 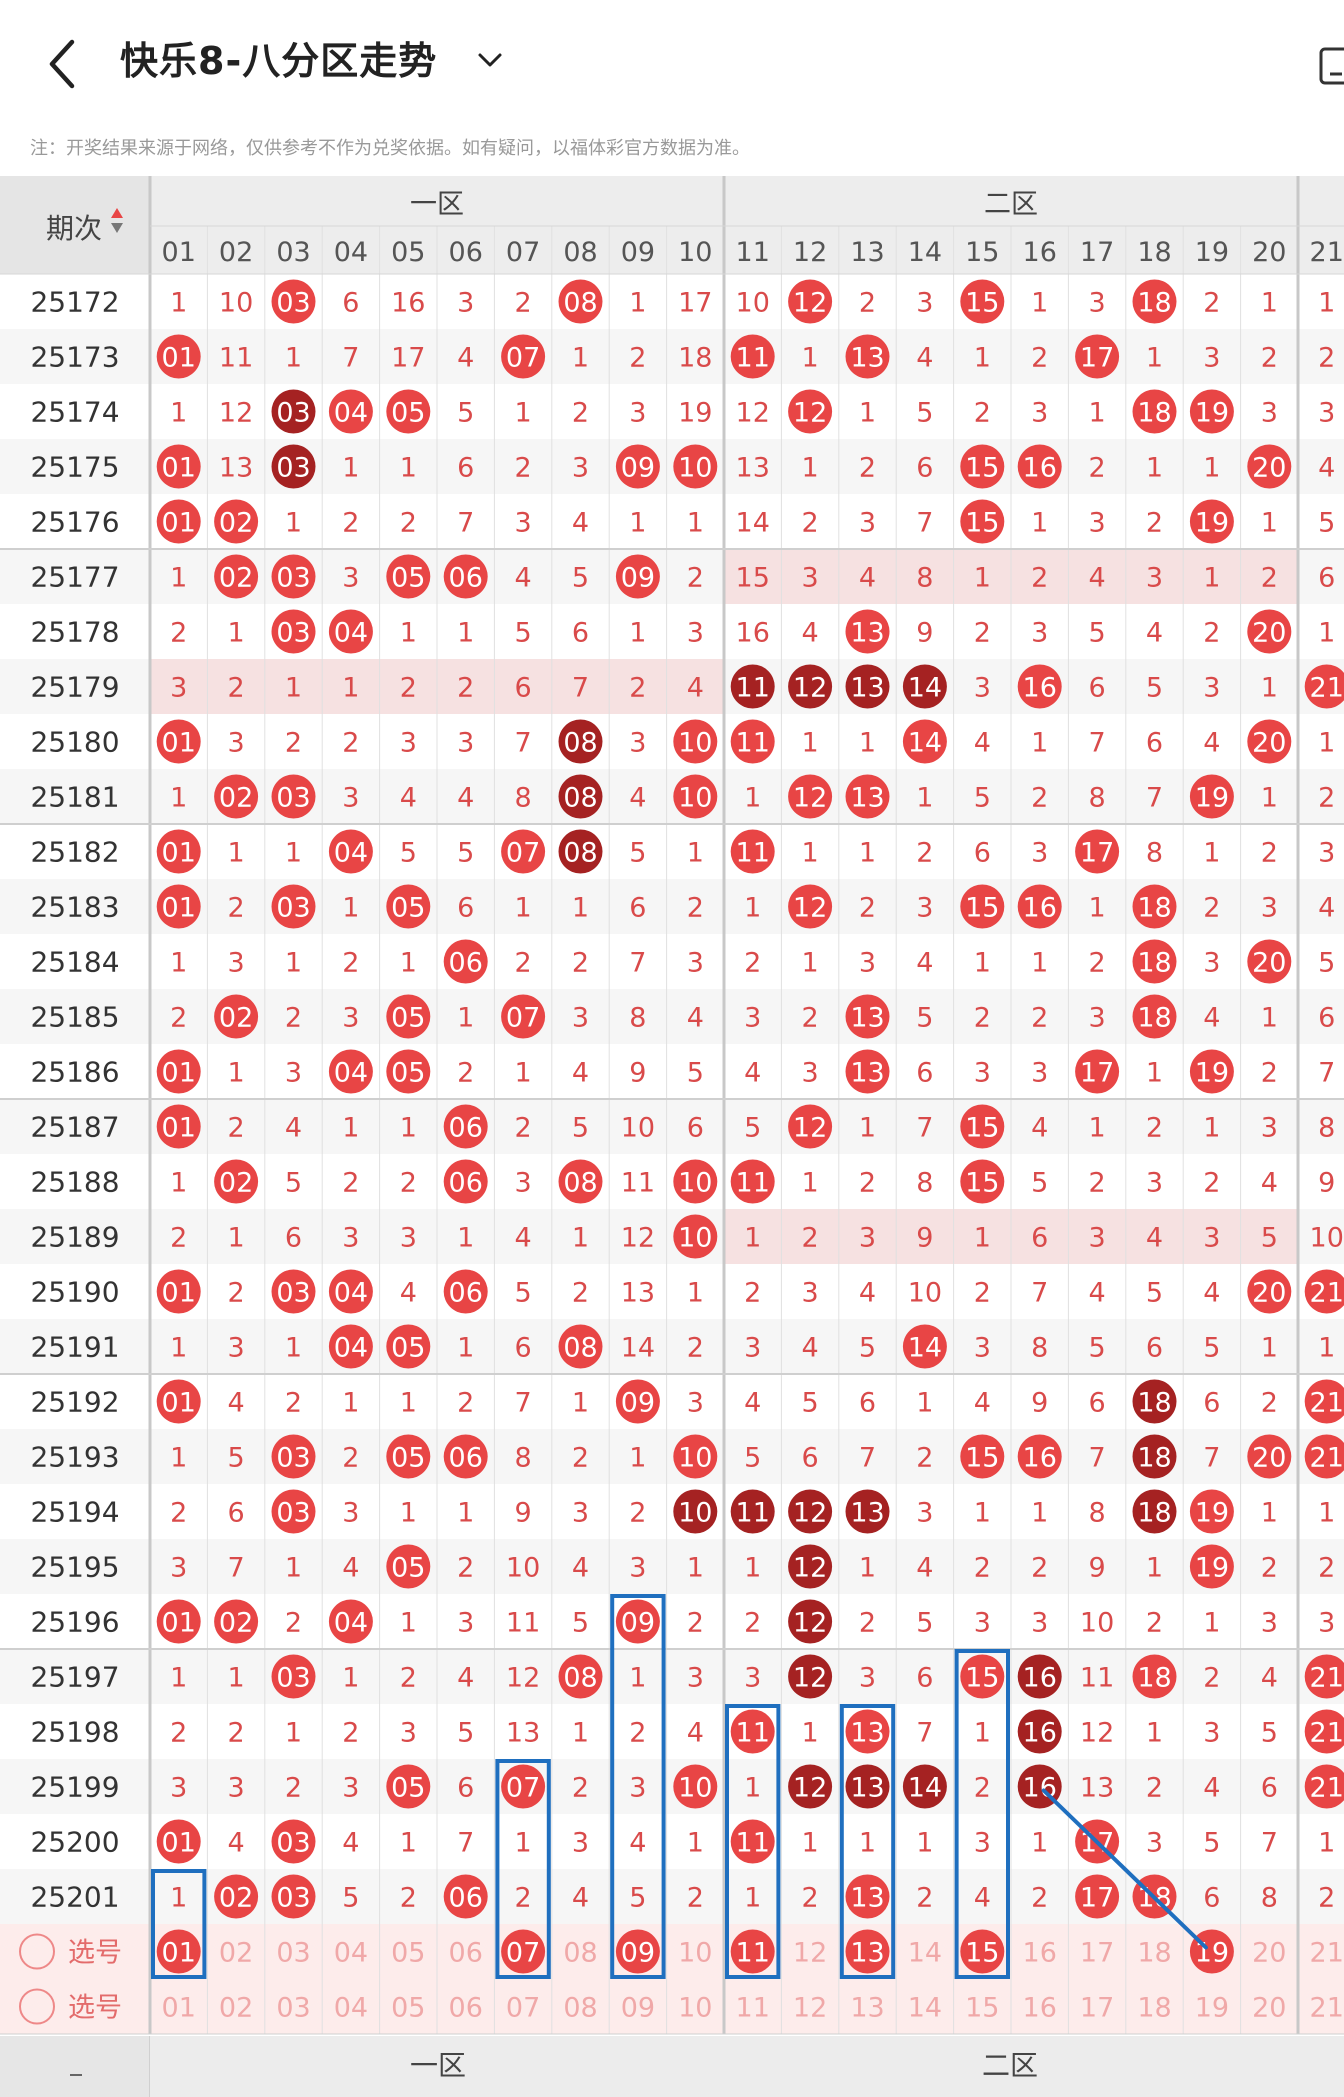 What do you see at coordinates (1331, 66) in the screenshot?
I see `tablet-icon` at bounding box center [1331, 66].